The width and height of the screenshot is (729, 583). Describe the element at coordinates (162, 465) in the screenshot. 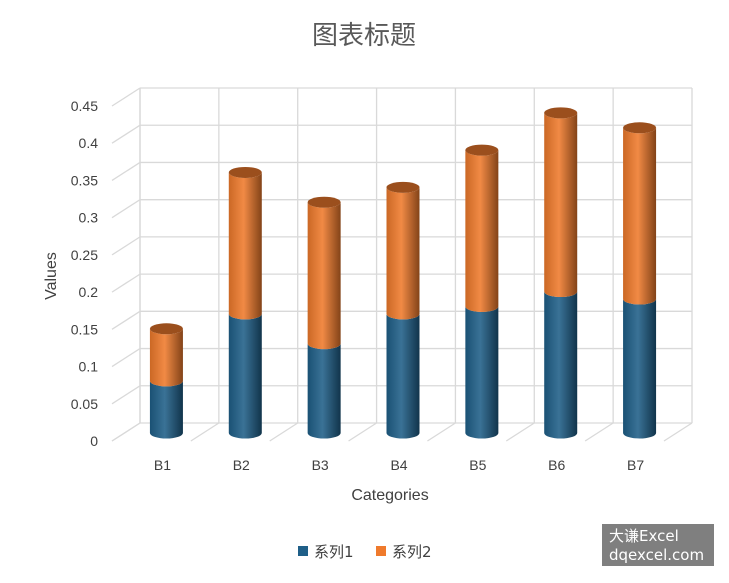

I see `x-tick-label: B1` at that location.